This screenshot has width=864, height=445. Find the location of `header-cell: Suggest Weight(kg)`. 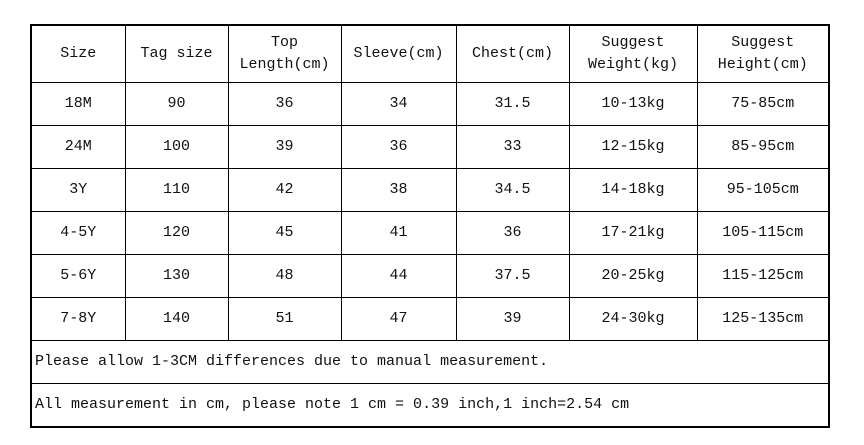

header-cell: Suggest Weight(kg) is located at coordinates (633, 53).